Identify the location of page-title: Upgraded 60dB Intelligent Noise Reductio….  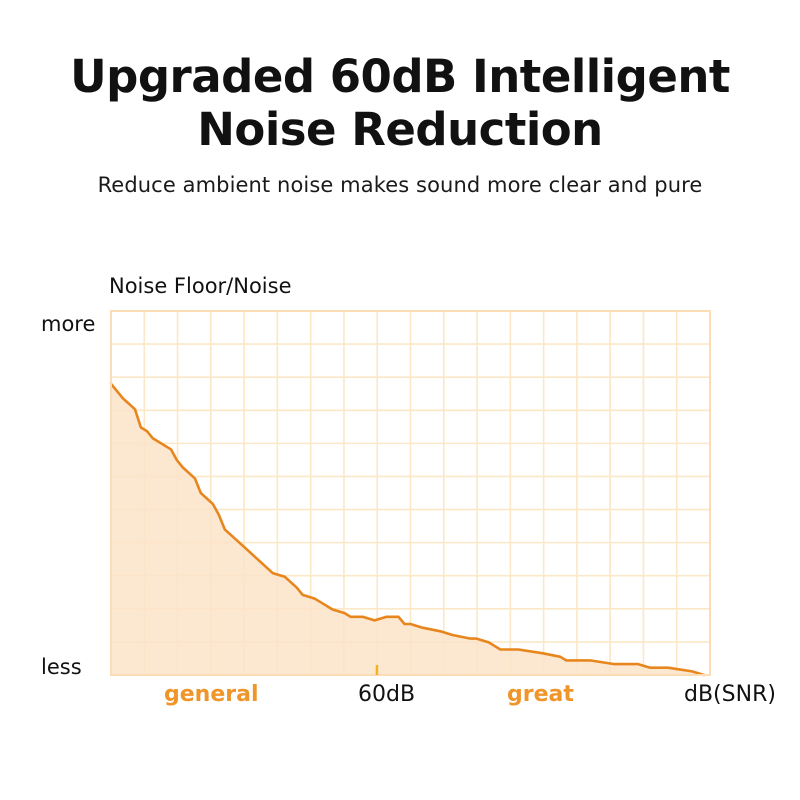
(400, 103).